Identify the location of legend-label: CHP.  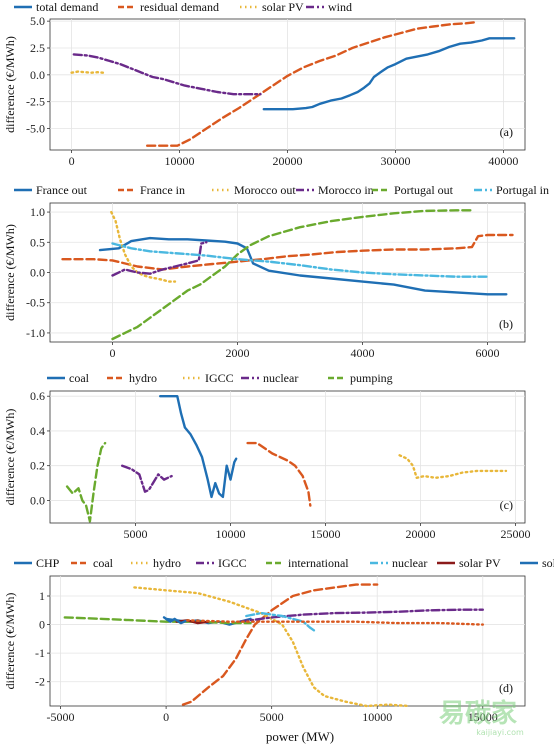
(48, 563).